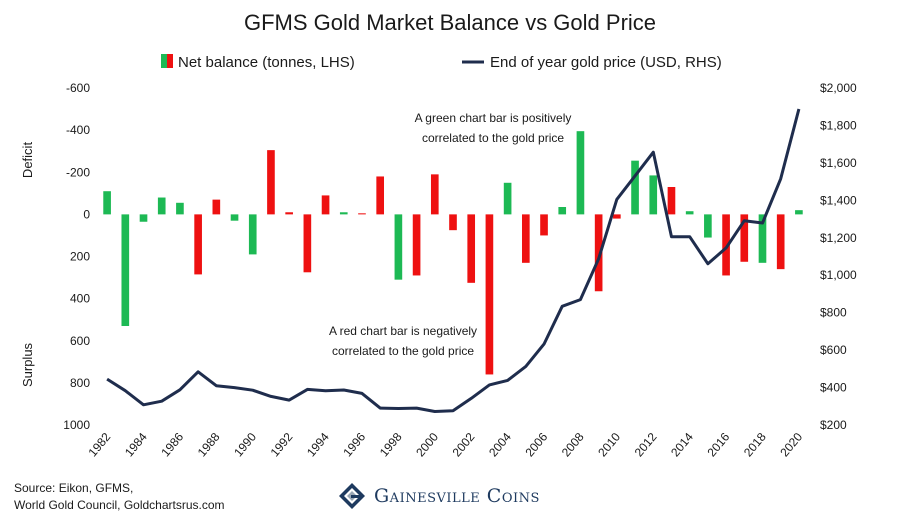  I want to click on bar-2008, so click(580, 173).